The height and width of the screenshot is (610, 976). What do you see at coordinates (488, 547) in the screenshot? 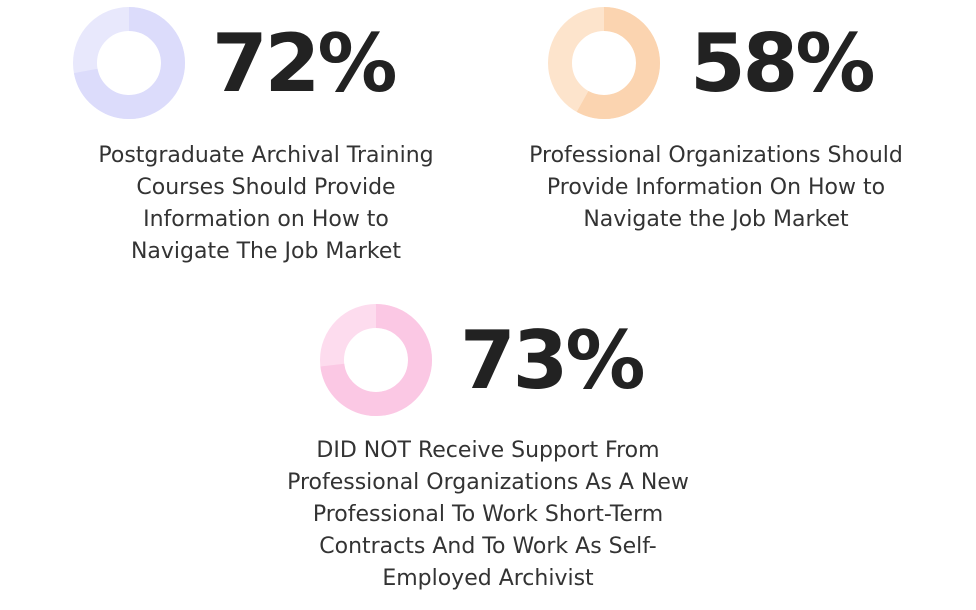
I see `caption-3-line-4: Contracts And To Work As Self-` at bounding box center [488, 547].